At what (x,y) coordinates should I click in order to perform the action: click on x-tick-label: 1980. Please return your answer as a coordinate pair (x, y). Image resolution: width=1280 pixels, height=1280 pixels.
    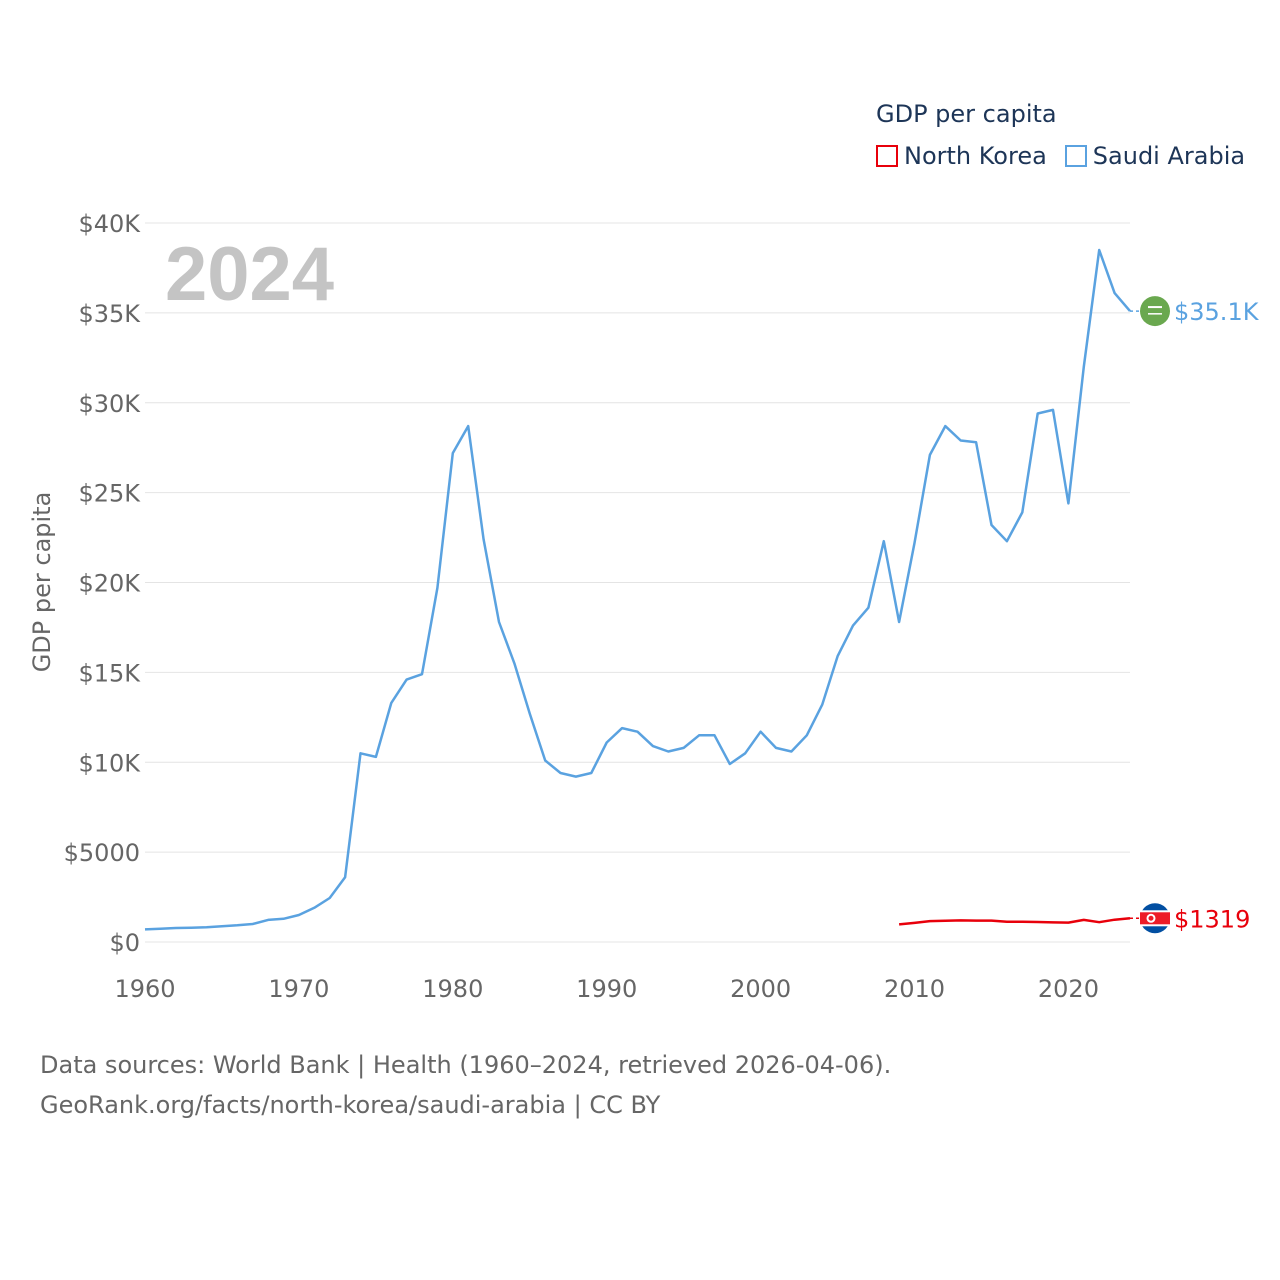
    Looking at the image, I should click on (452, 989).